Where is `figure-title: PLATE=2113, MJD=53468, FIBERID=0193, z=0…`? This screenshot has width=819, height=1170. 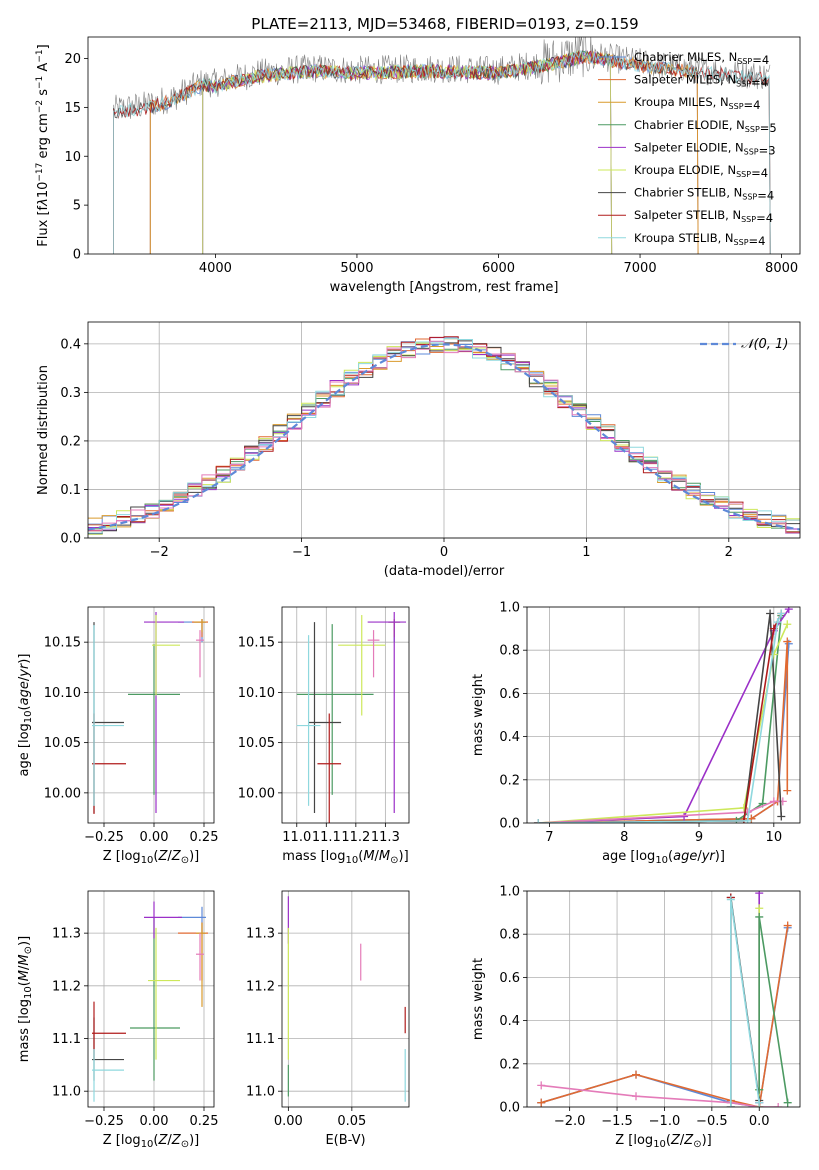
figure-title: PLATE=2113, MJD=53468, FIBERID=0193, z=0… is located at coordinates (444, 24).